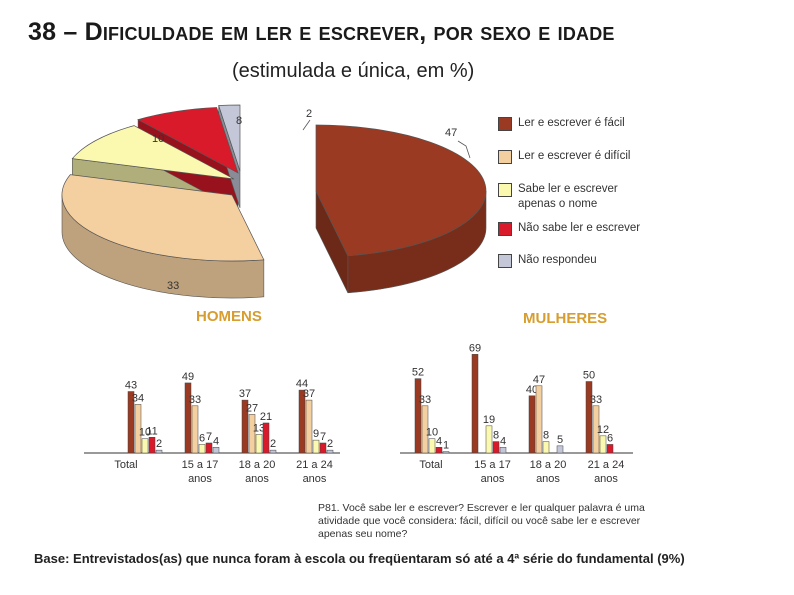  I want to click on pie-label-nao-sabe: 8, so click(239, 121).